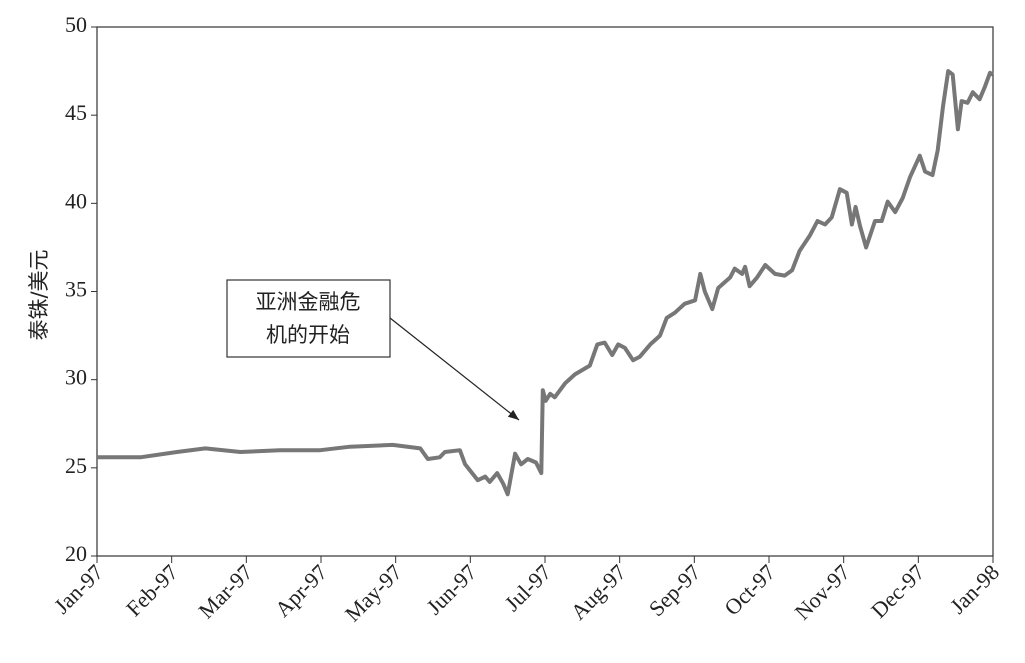 Image resolution: width=1025 pixels, height=663 pixels. What do you see at coordinates (308, 318) in the screenshot?
I see `annotation-box` at bounding box center [308, 318].